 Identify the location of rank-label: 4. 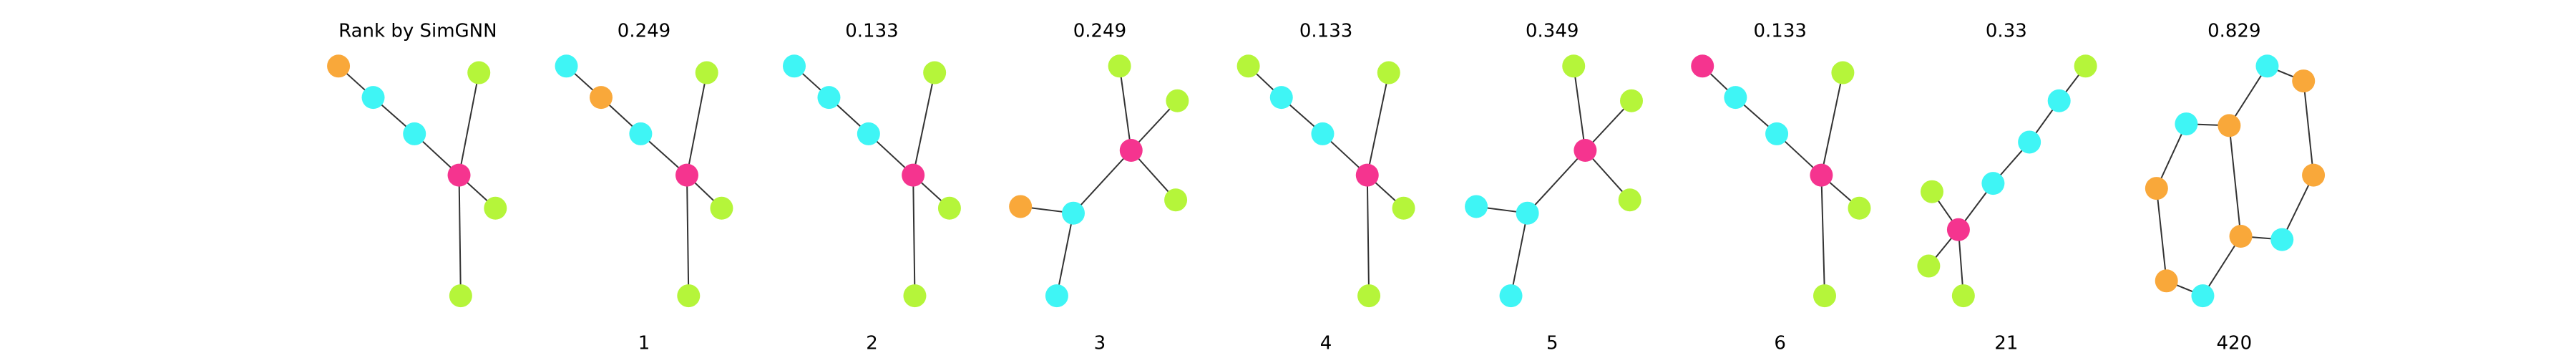
(1326, 343).